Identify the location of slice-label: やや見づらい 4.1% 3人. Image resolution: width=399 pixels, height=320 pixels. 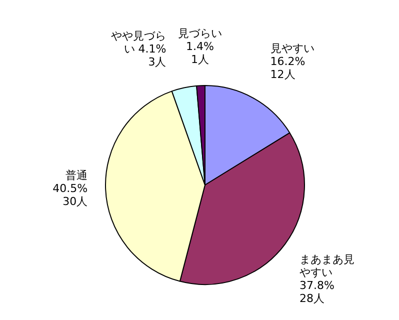
(138, 48).